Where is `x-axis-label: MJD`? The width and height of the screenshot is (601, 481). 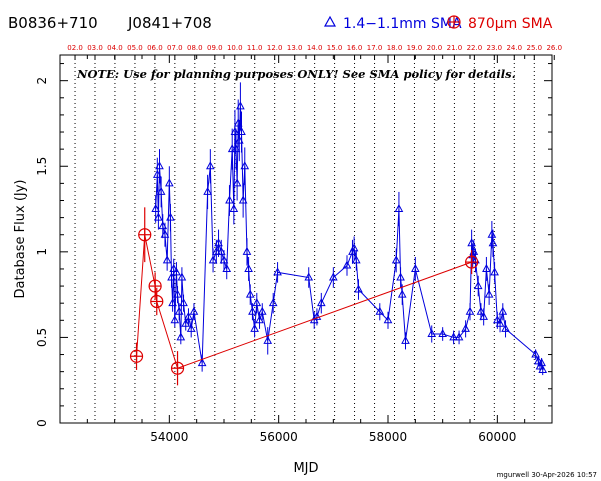
x-axis-label: MJD is located at coordinates (305, 468).